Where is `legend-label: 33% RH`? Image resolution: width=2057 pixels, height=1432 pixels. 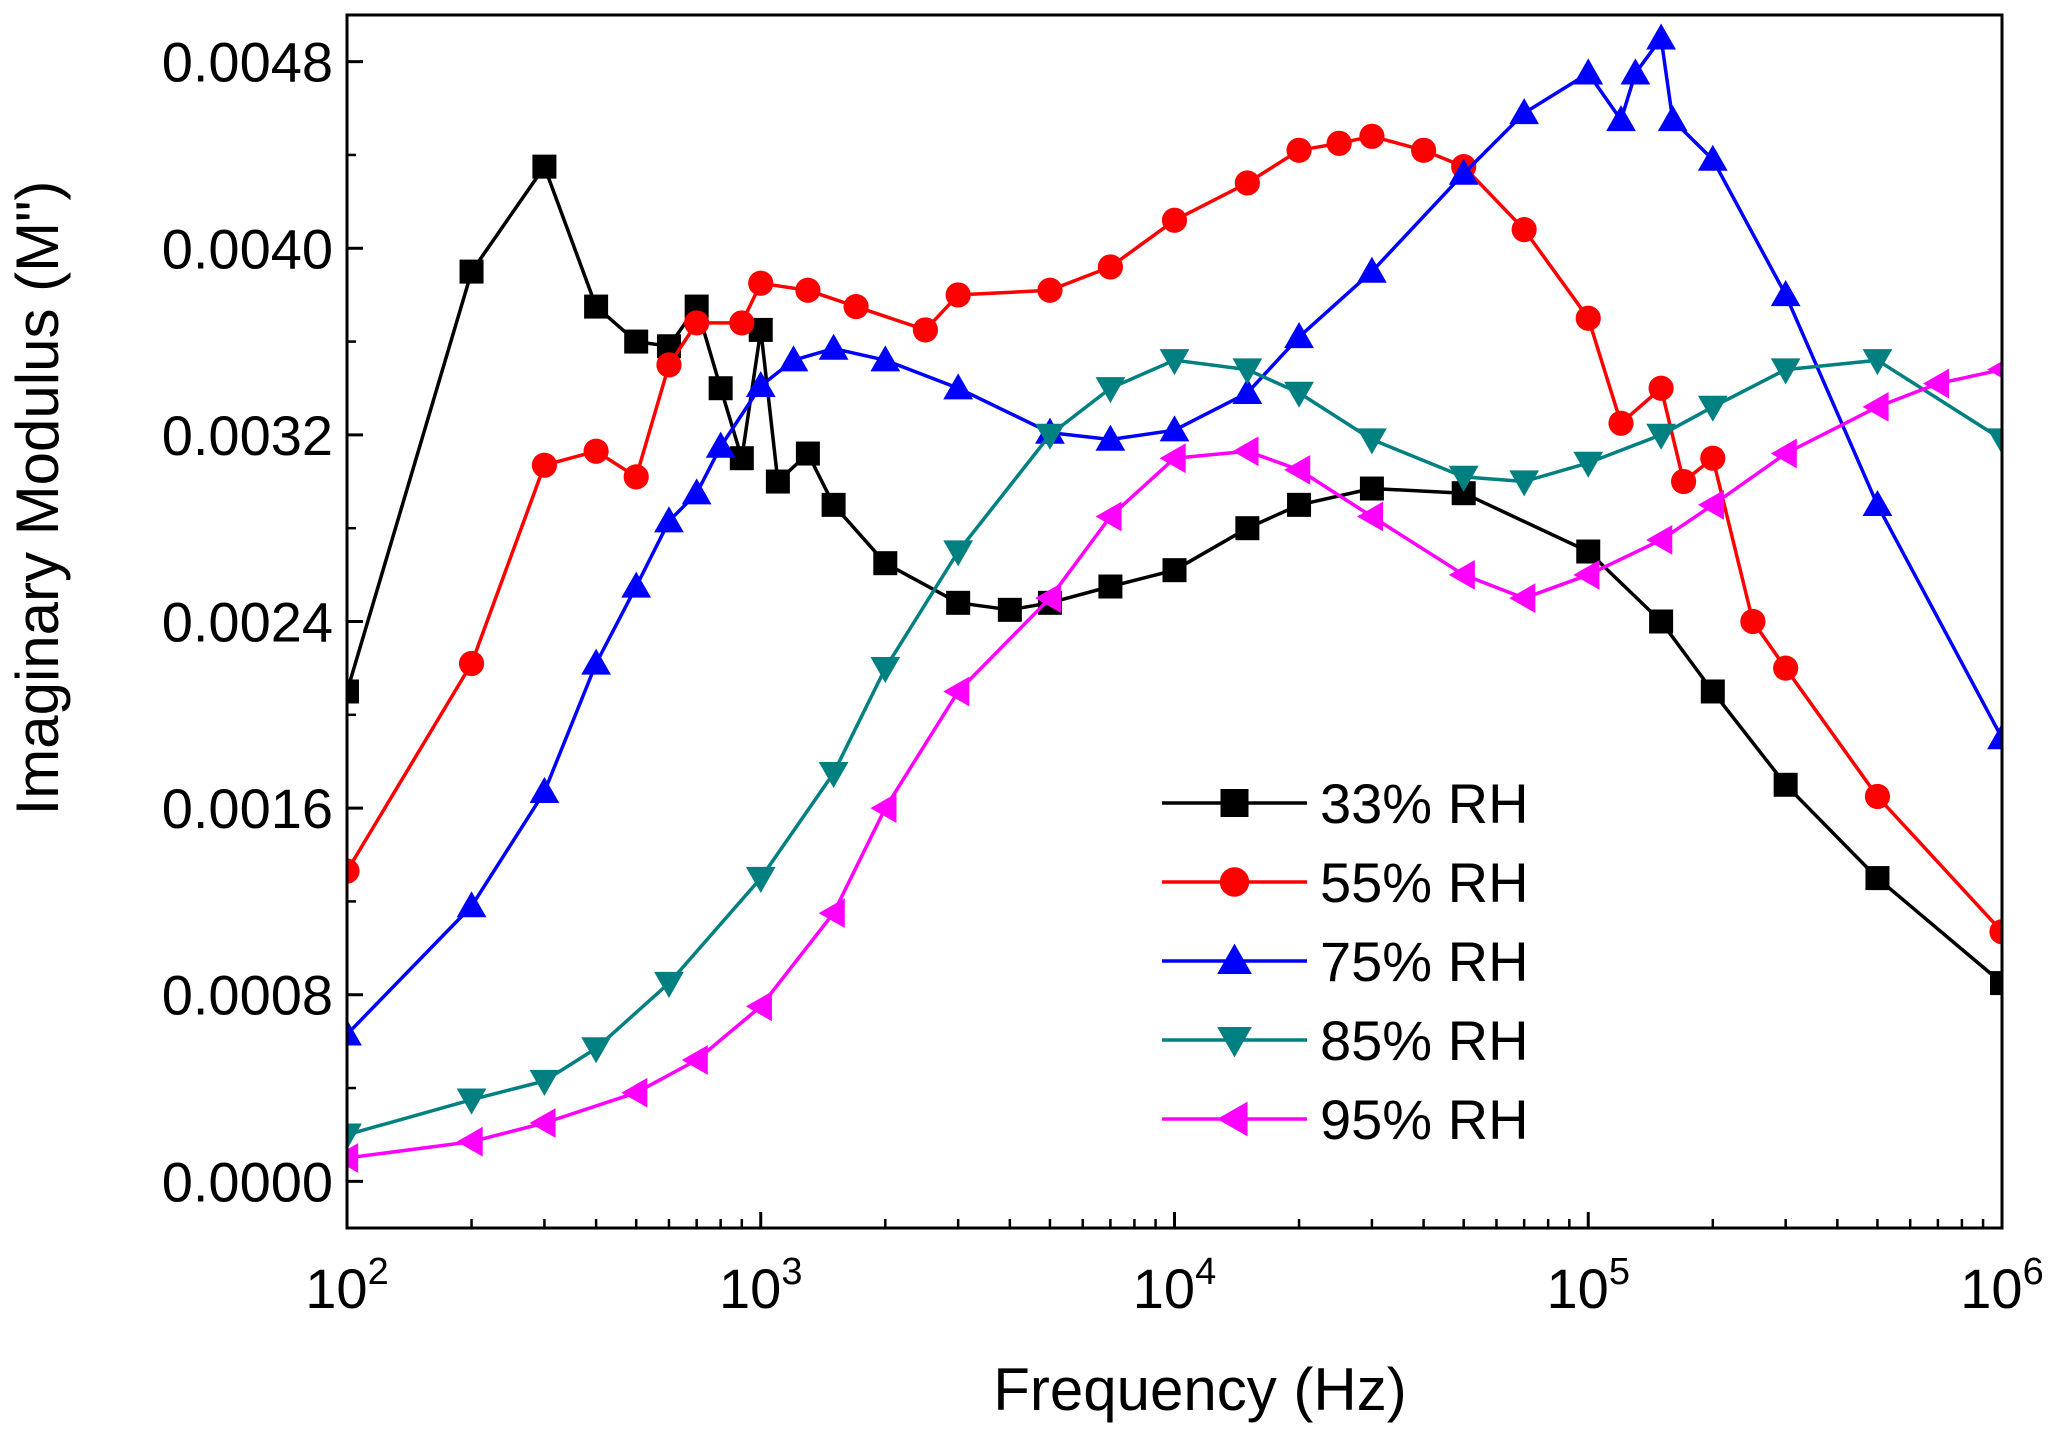
legend-label: 33% RH is located at coordinates (1424, 803).